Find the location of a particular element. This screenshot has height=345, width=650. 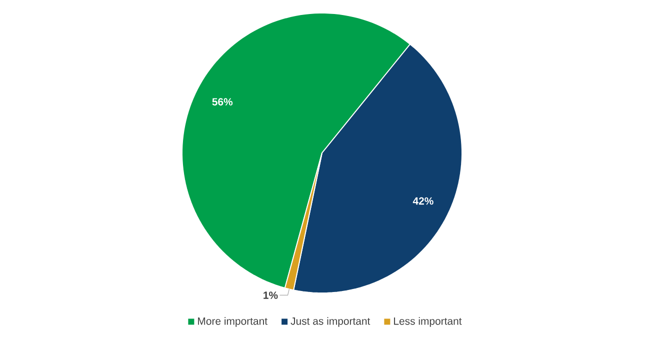

data-label: 56% is located at coordinates (222, 102).